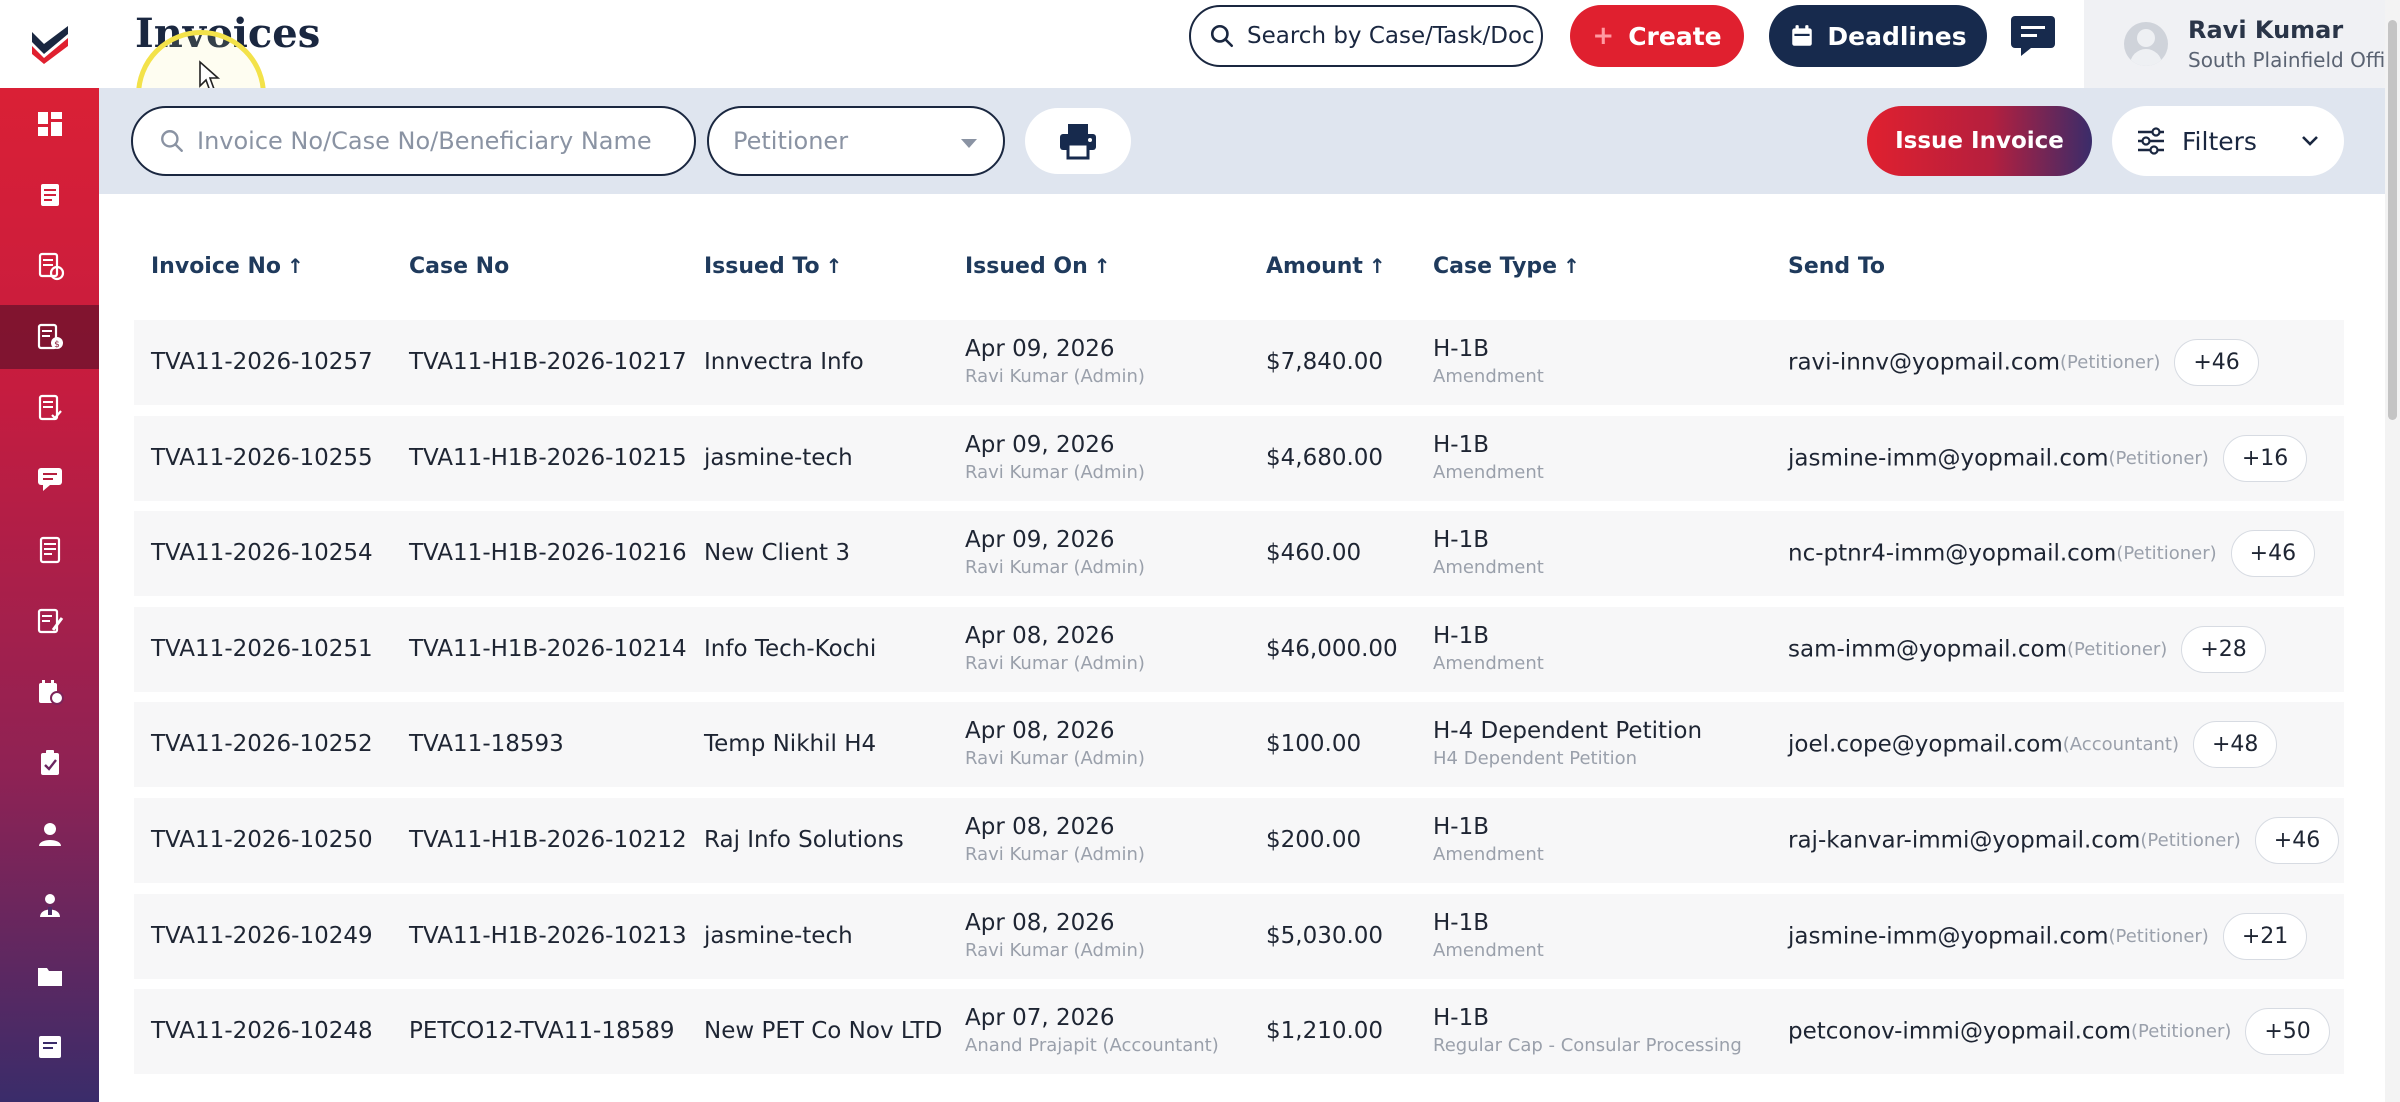 Image resolution: width=2400 pixels, height=1102 pixels. What do you see at coordinates (1038, 266) in the screenshot?
I see `column-issued-on: Issued On ↑` at bounding box center [1038, 266].